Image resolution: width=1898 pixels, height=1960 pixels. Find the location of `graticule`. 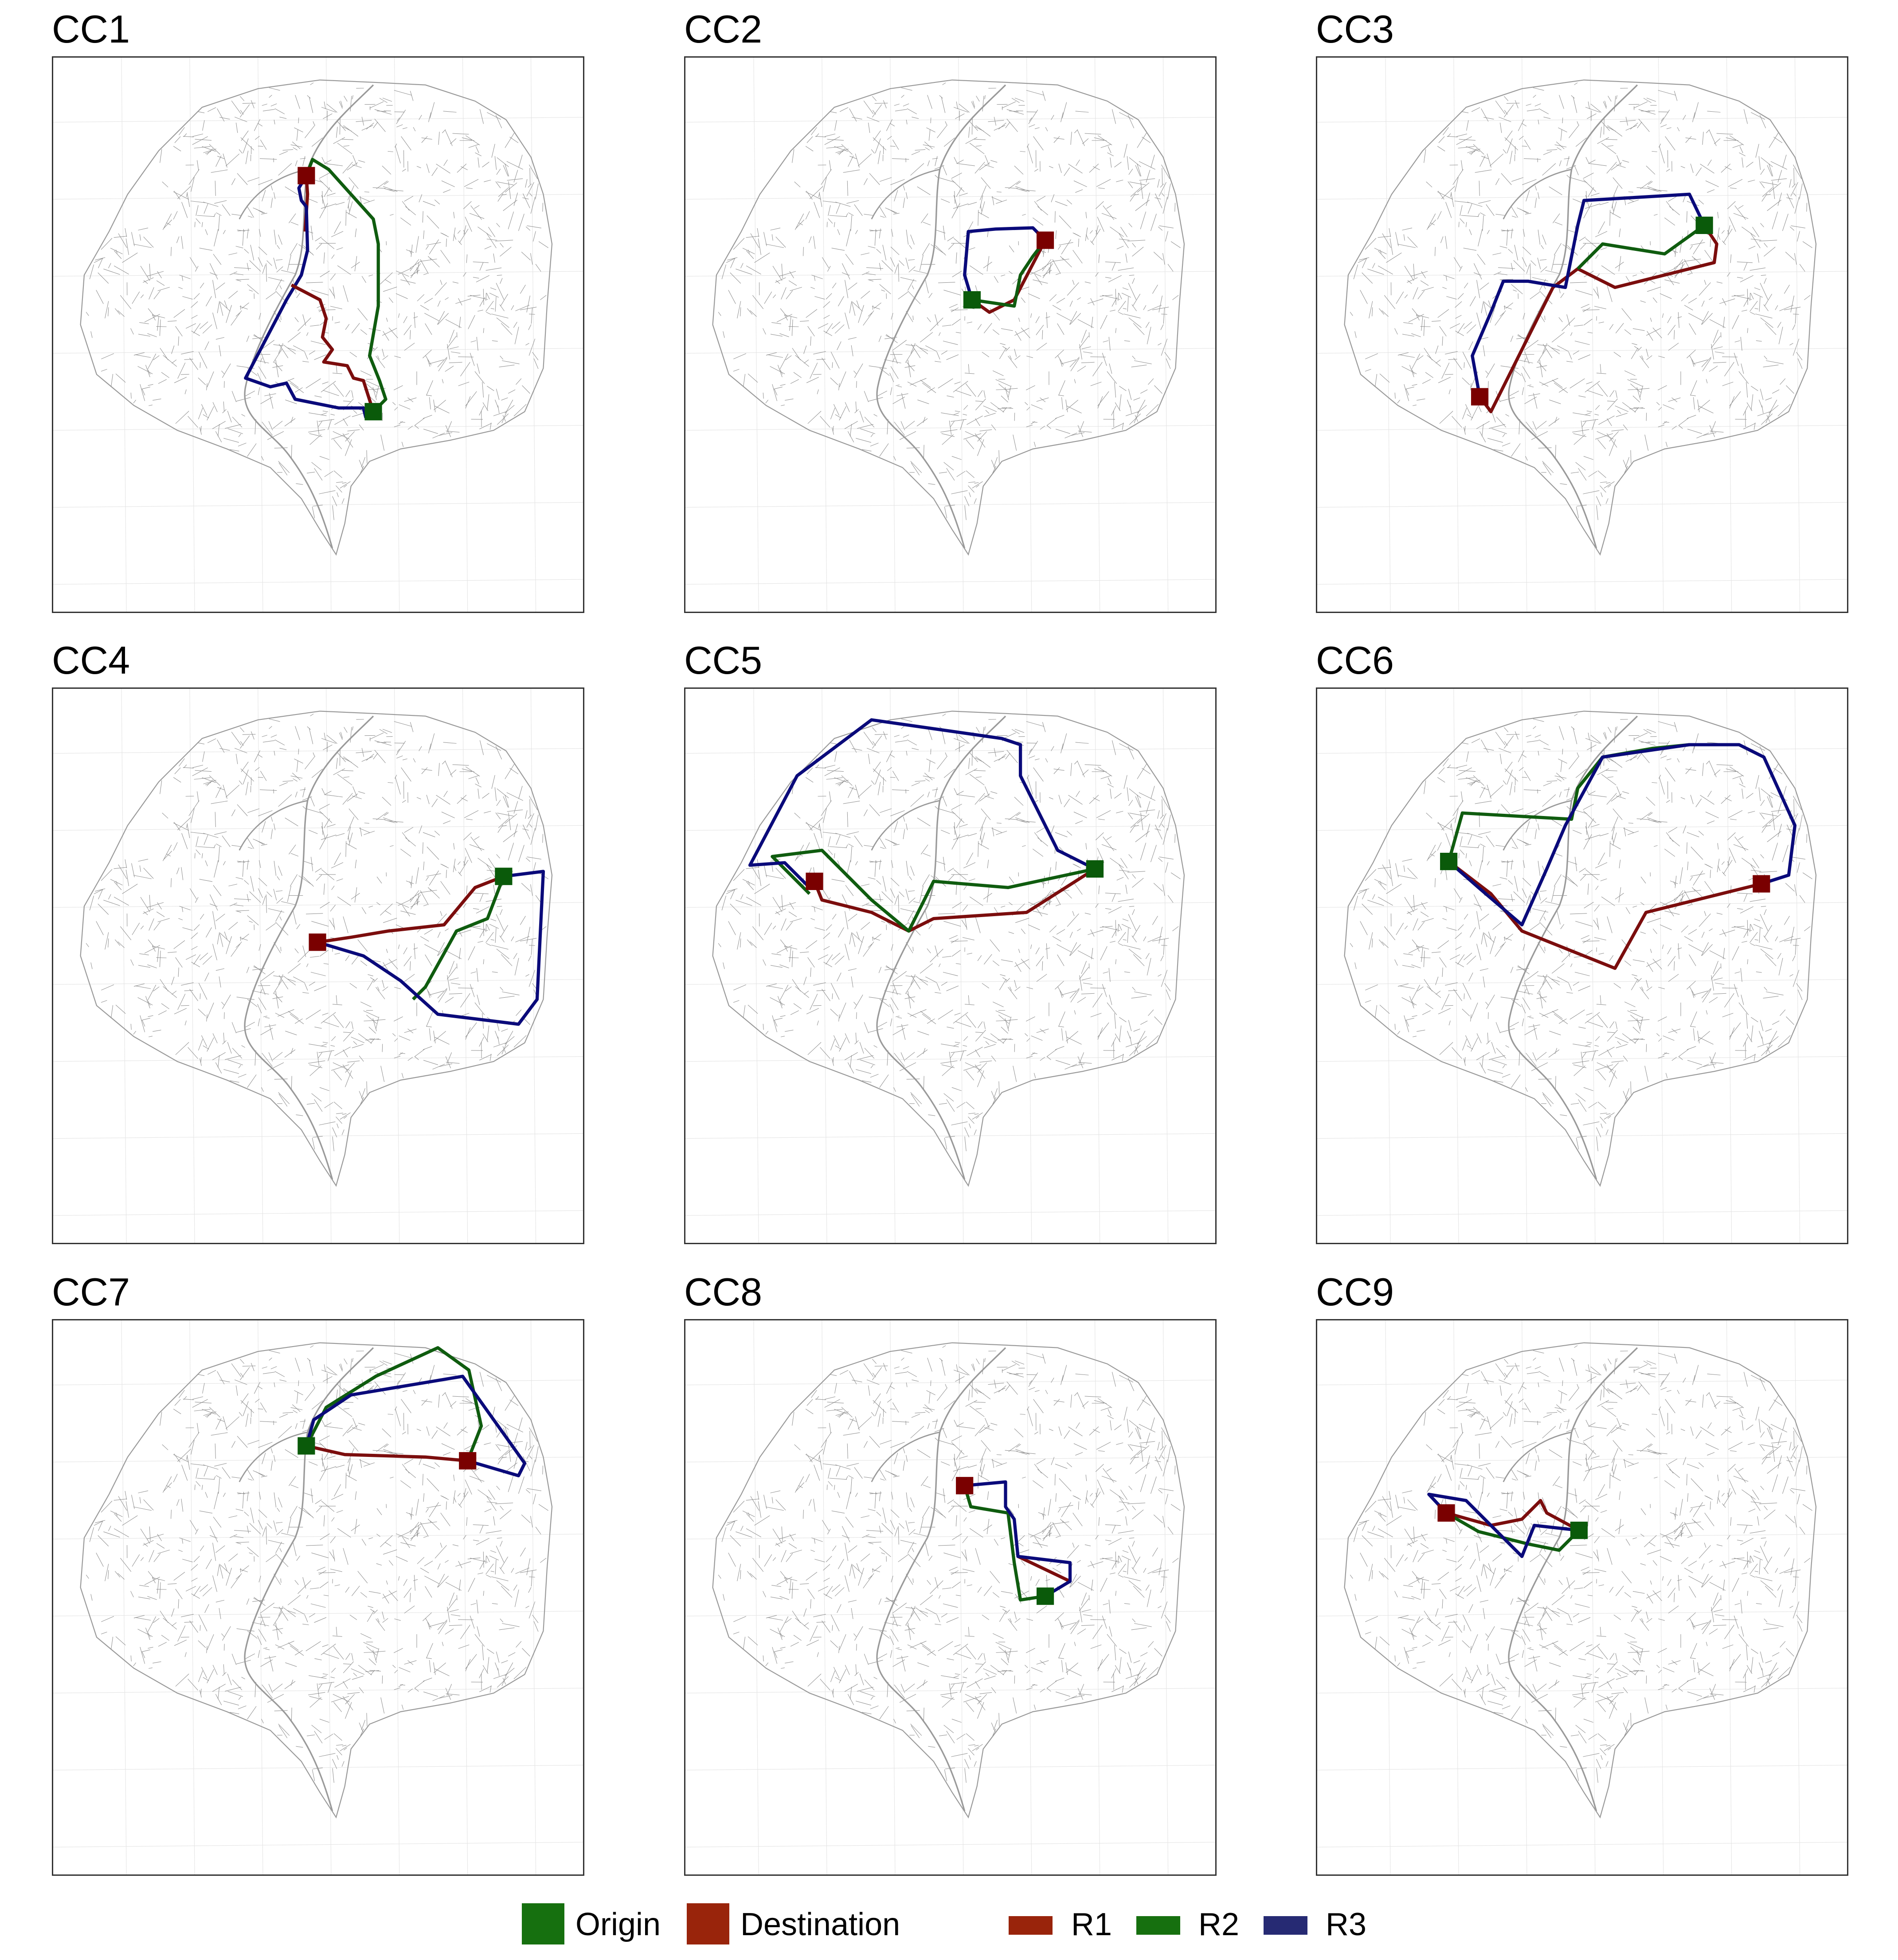

graticule is located at coordinates (950, 335).